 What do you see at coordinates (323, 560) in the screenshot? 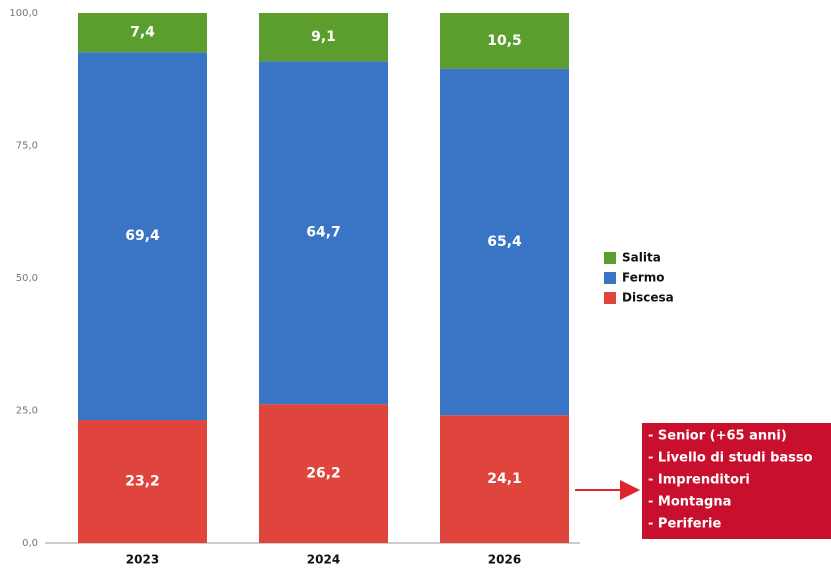
I see `x-tick-label: 2024` at bounding box center [323, 560].